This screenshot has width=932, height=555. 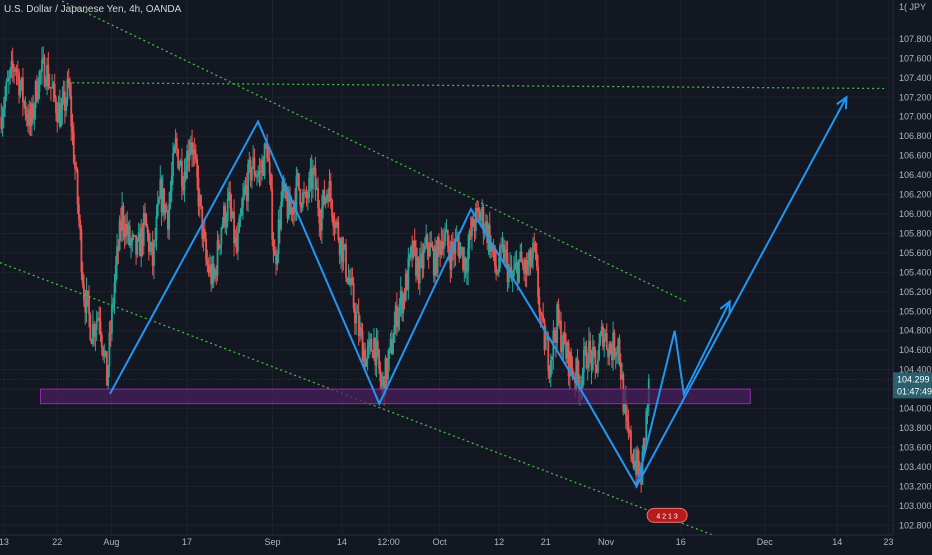 What do you see at coordinates (915, 58) in the screenshot?
I see `price-tick-label-24: 107.600` at bounding box center [915, 58].